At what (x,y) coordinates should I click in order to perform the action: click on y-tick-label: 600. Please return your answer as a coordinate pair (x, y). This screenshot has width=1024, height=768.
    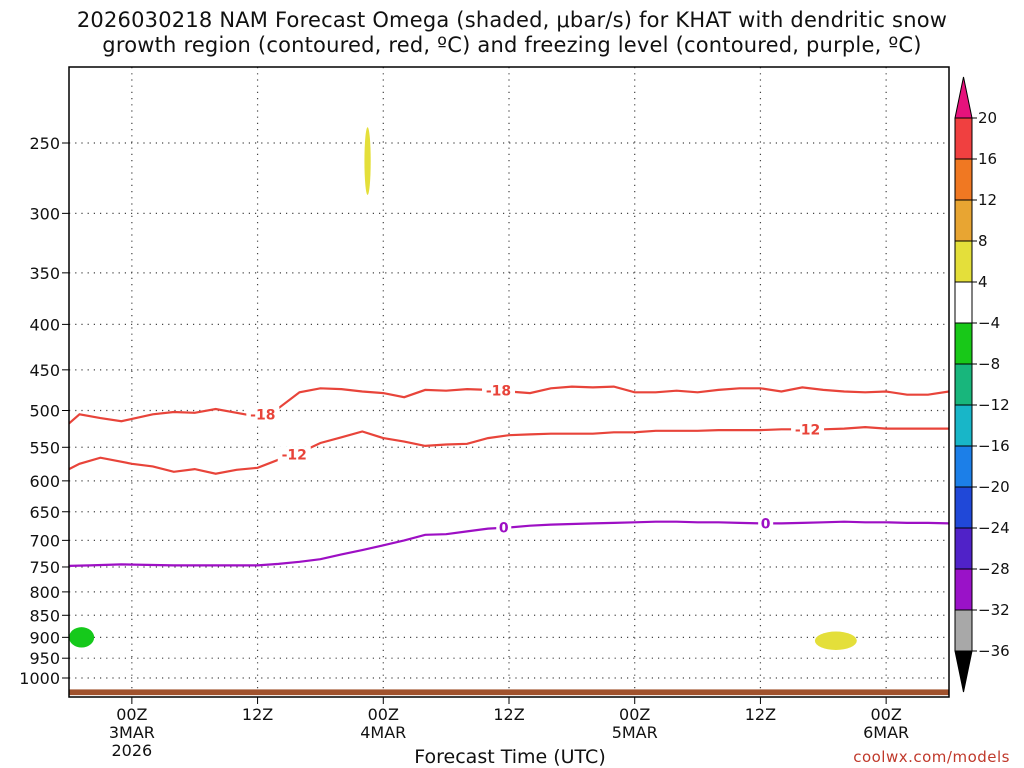
    Looking at the image, I should click on (44, 481).